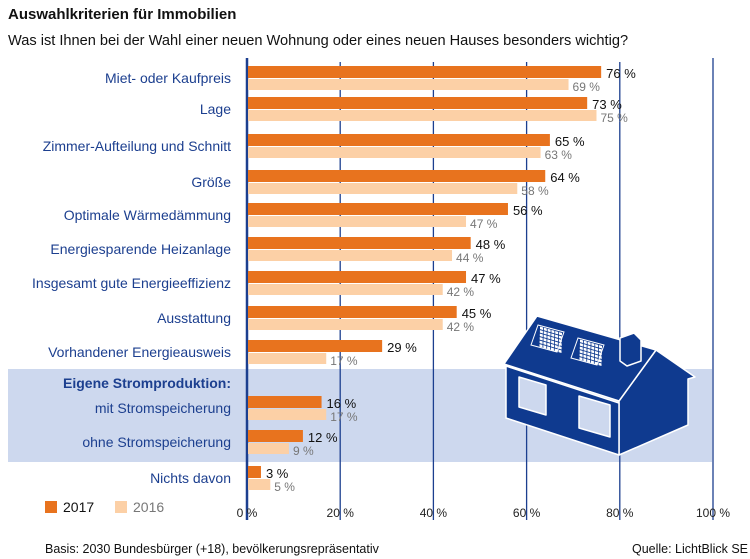 This screenshot has height=559, width=750. What do you see at coordinates (559, 155) in the screenshot?
I see `value-label-2016: 63 %` at bounding box center [559, 155].